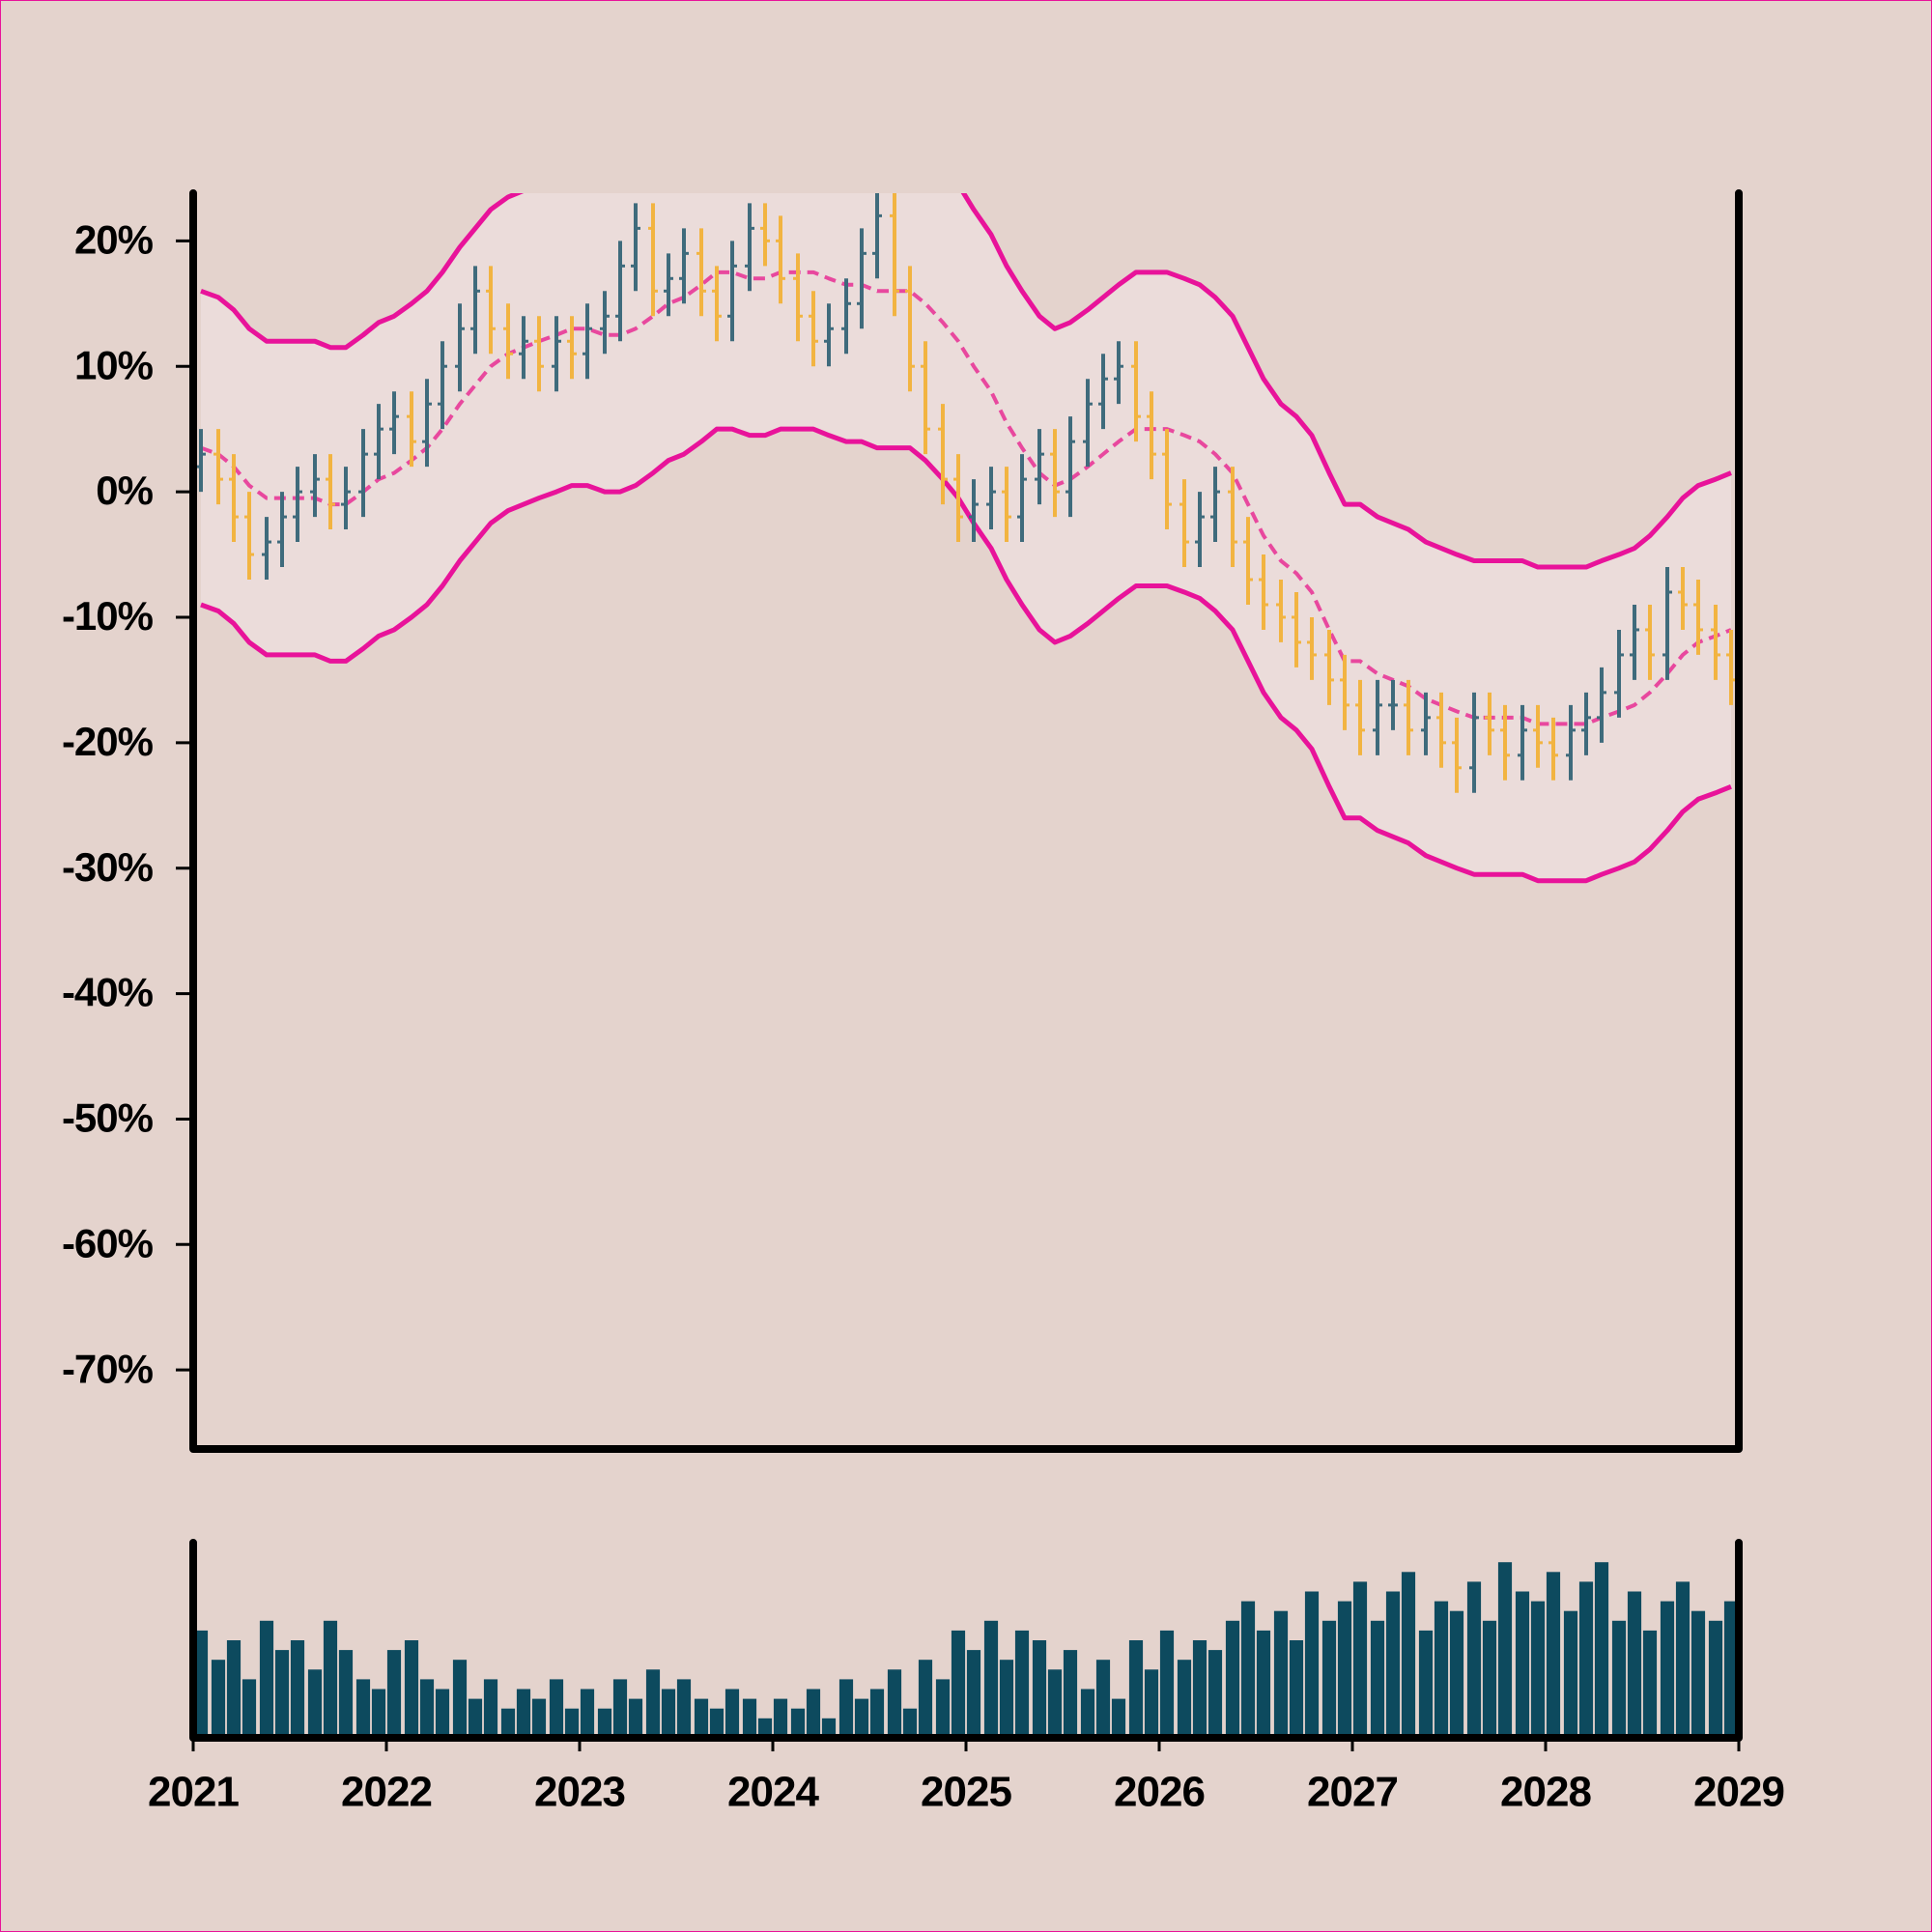 This screenshot has height=1932, width=1932. What do you see at coordinates (966, 1792) in the screenshot?
I see `x-tick-label: 2025` at bounding box center [966, 1792].